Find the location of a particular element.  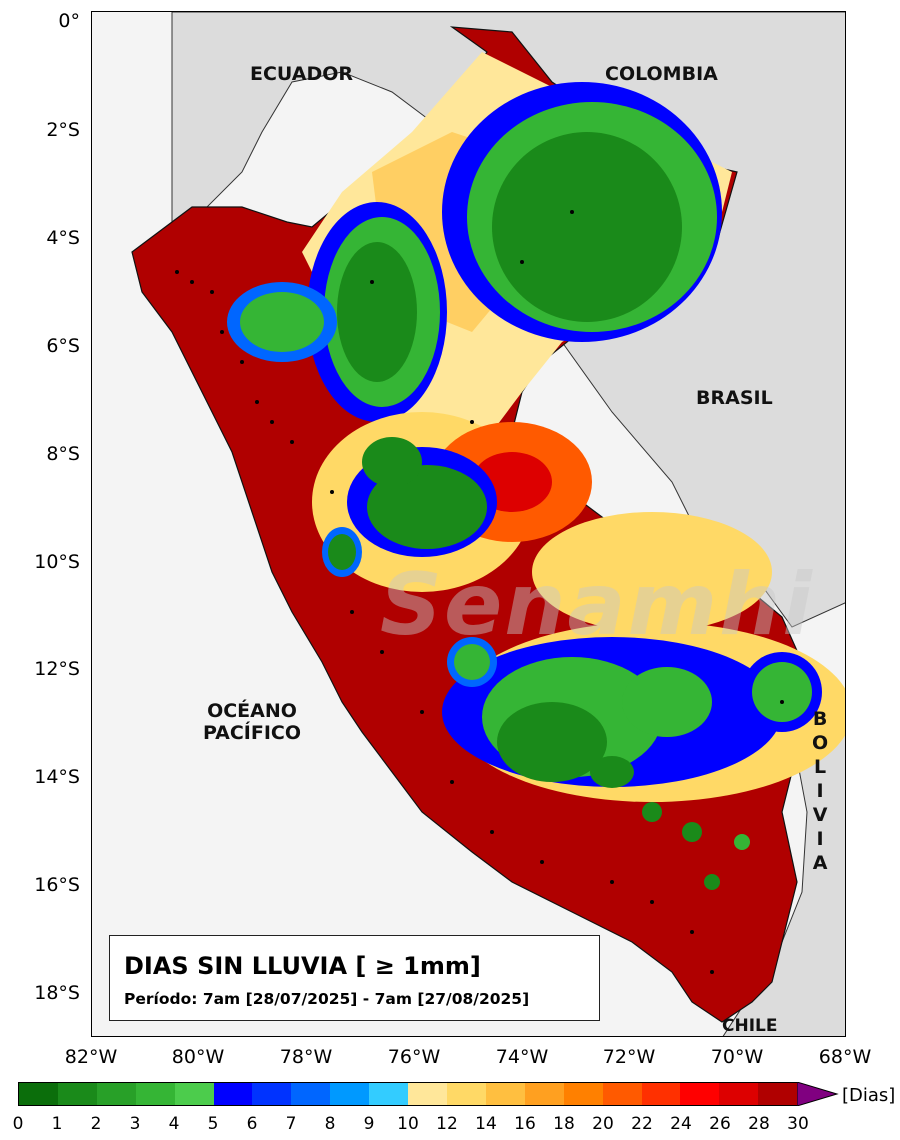

x-tick-78w: 78°W is located at coordinates (306, 1057).